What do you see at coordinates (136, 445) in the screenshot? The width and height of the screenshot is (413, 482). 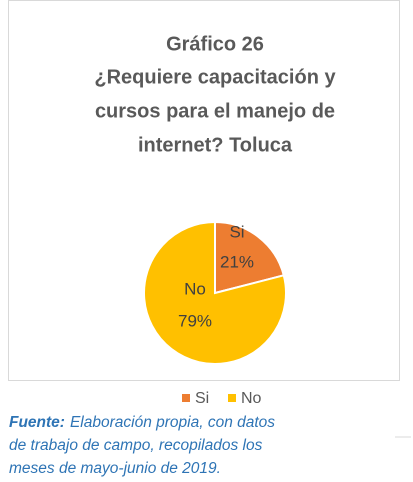 I see `source-line: de trabajo de campo, recopilados los` at bounding box center [136, 445].